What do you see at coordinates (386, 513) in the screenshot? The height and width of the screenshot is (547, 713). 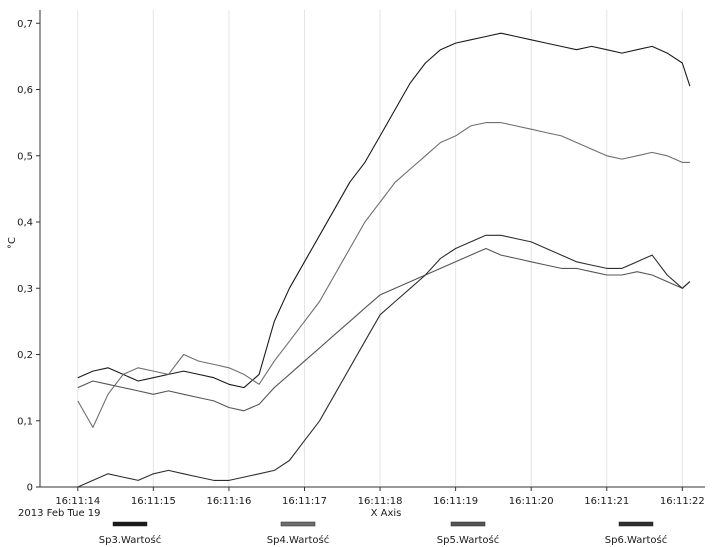 I see `x-axis-label: X Axis` at bounding box center [386, 513].